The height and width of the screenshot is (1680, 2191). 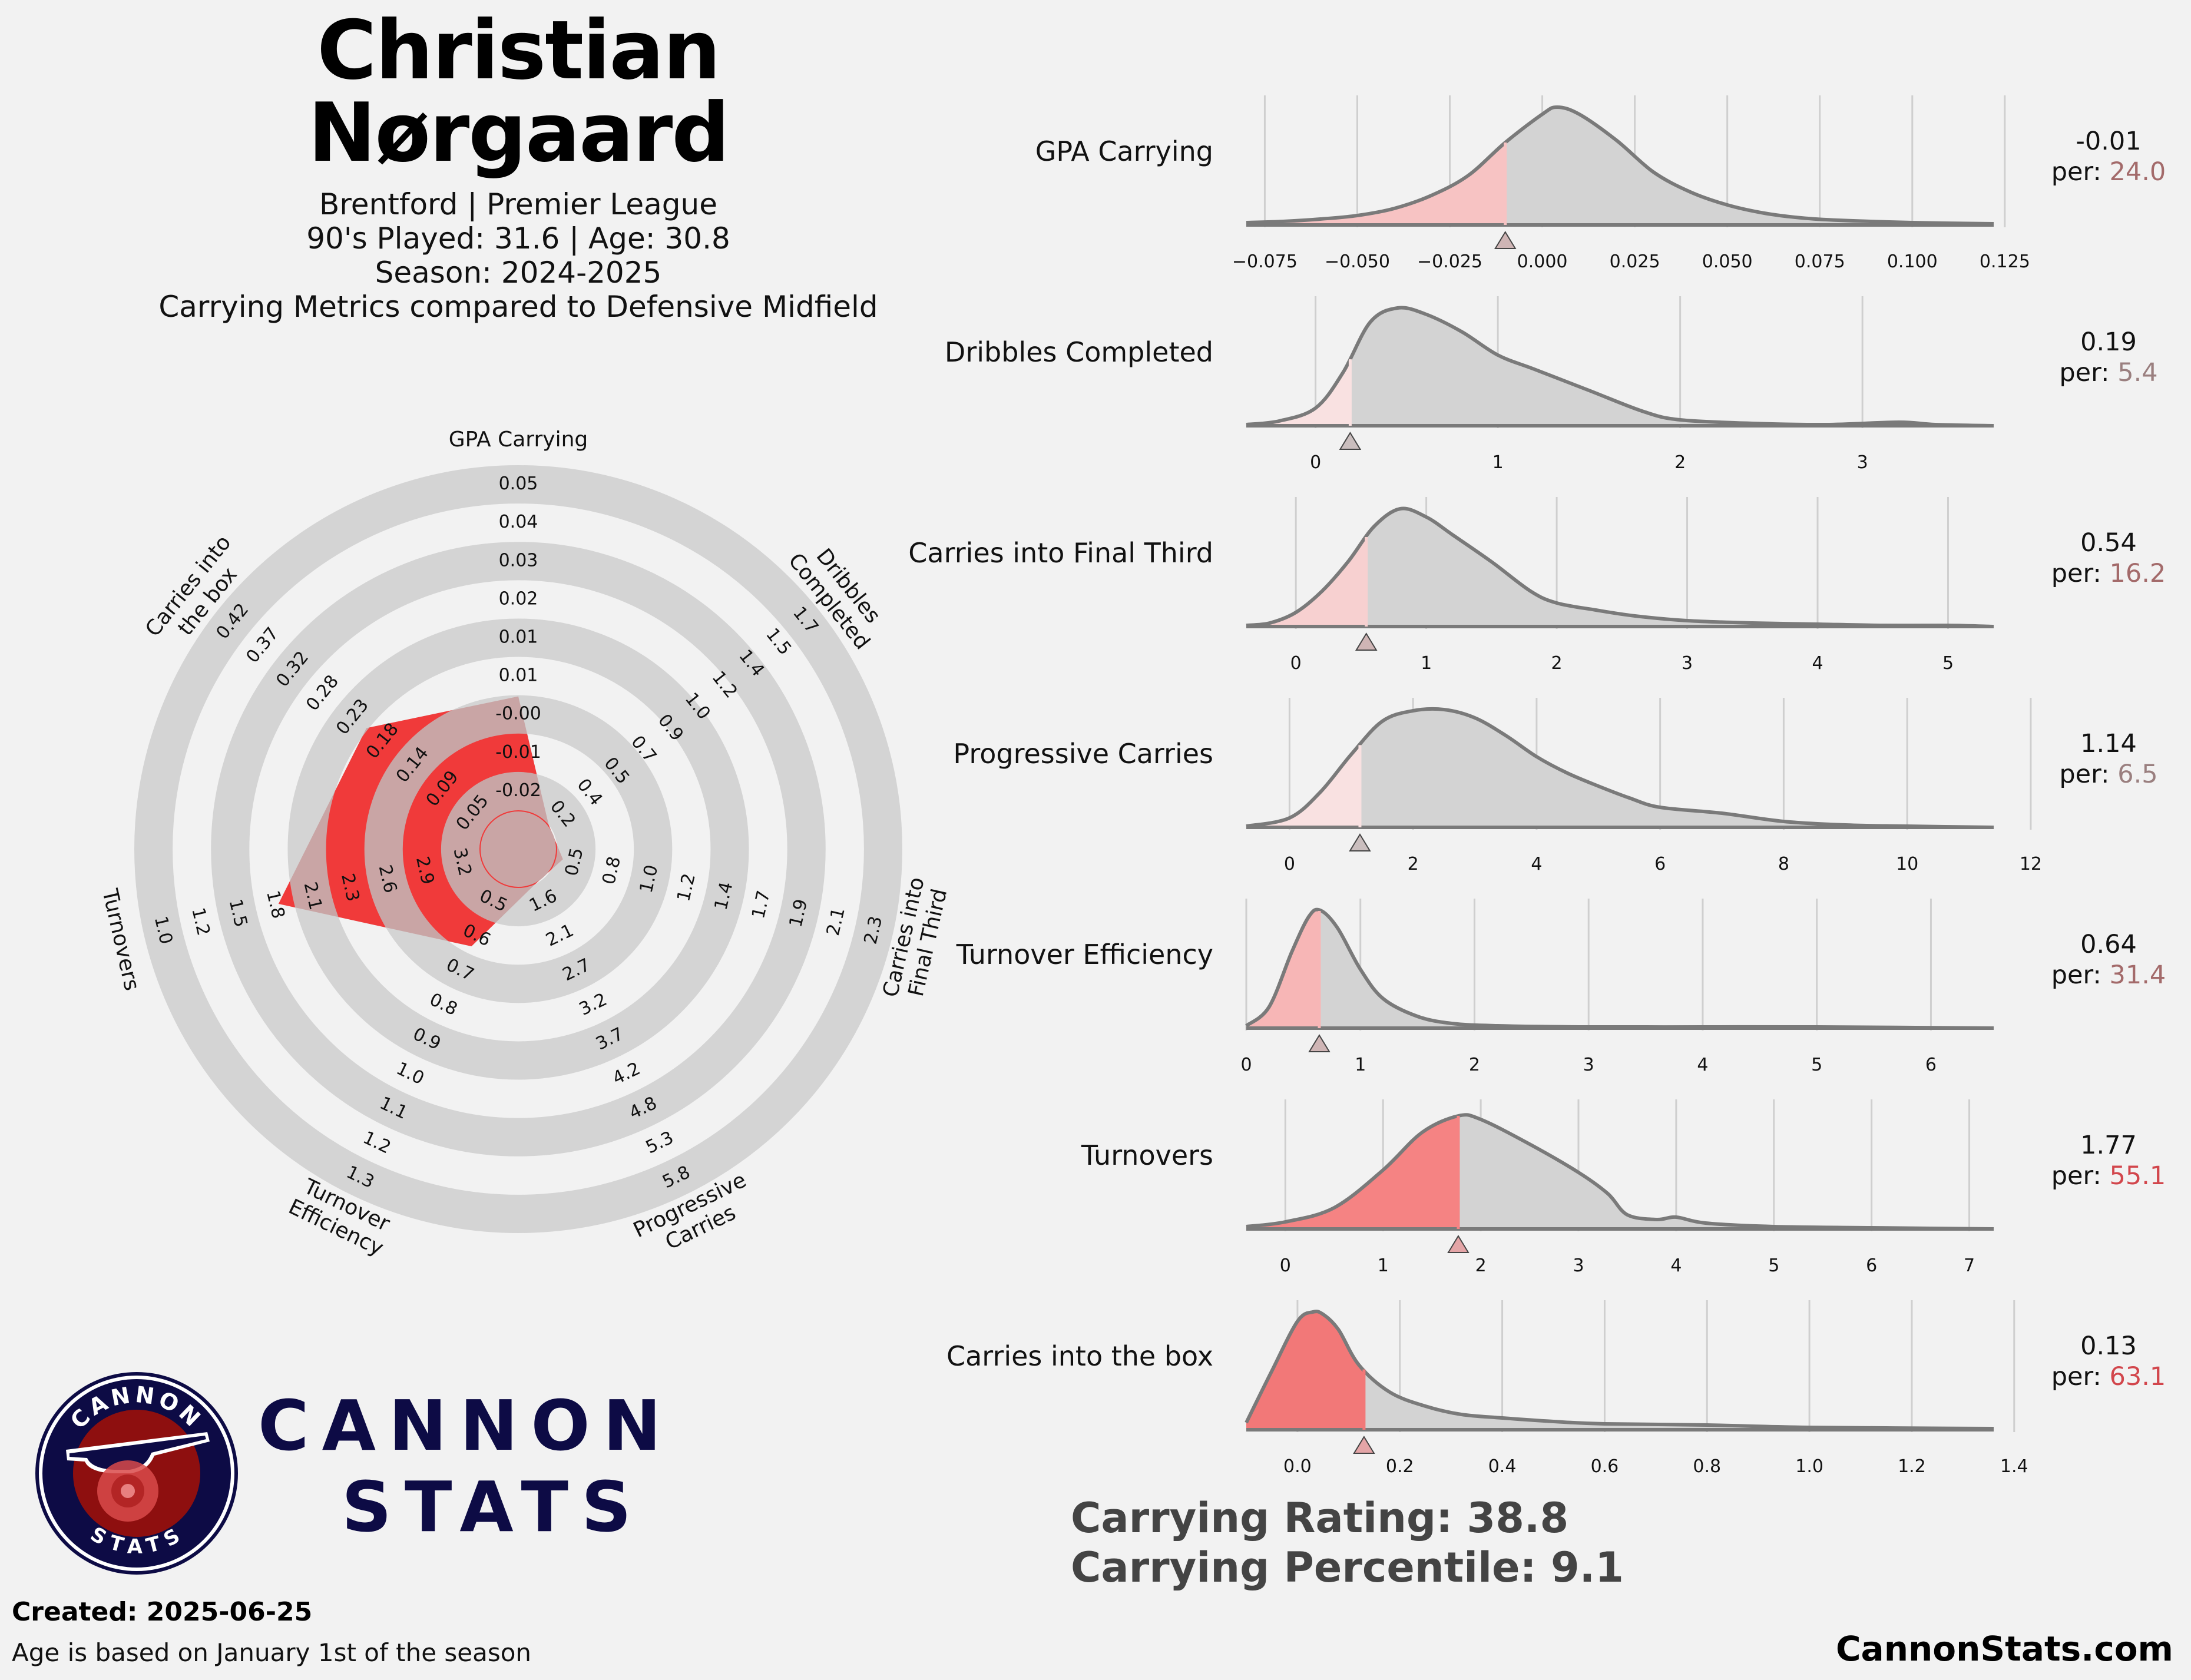 I want to click on carrying-rating: Carrying Rating: 38.8, so click(x=1320, y=1518).